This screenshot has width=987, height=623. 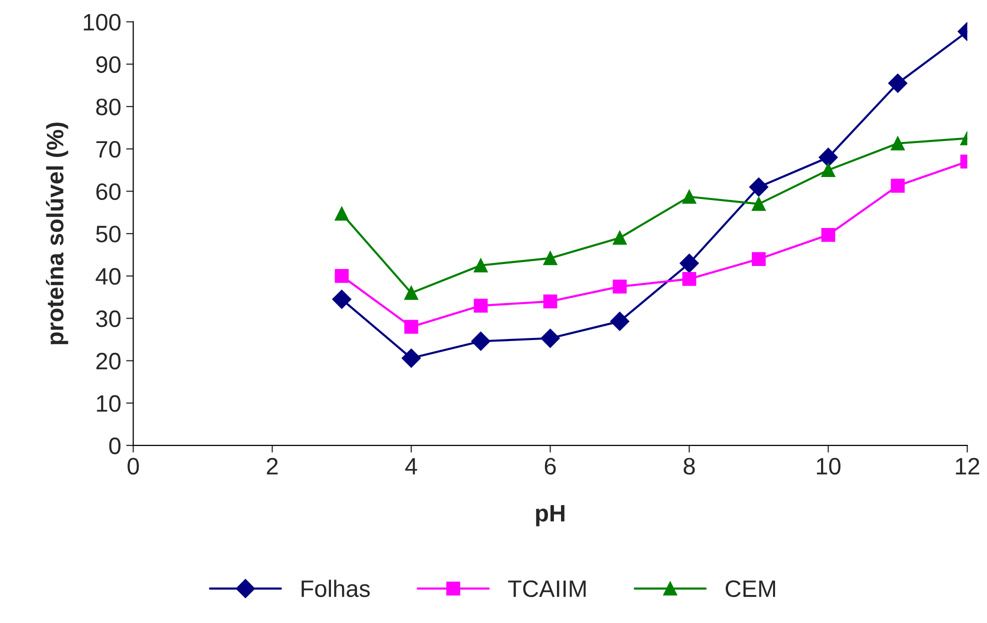 What do you see at coordinates (411, 466) in the screenshot?
I see `x-tick-label: 4` at bounding box center [411, 466].